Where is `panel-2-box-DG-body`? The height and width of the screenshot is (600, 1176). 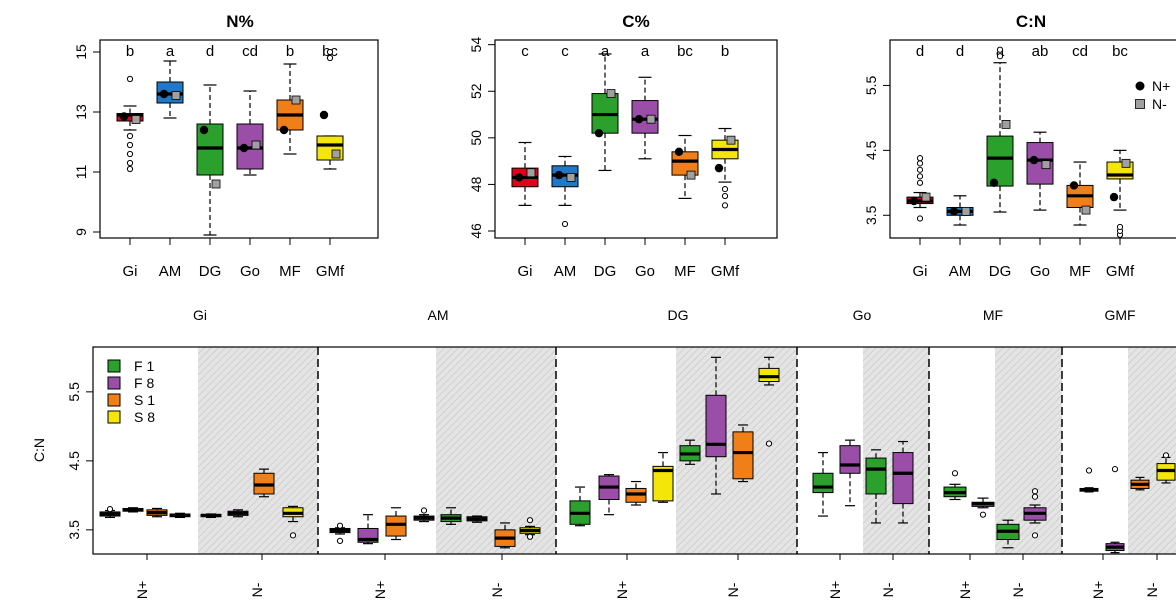
panel-2-box-DG-body is located at coordinates (1000, 161).